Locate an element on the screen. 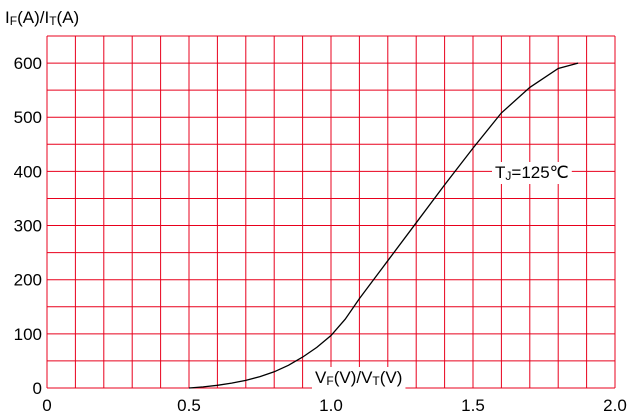  x-axis-title: VF(V)/VT(V) is located at coordinates (358, 378).